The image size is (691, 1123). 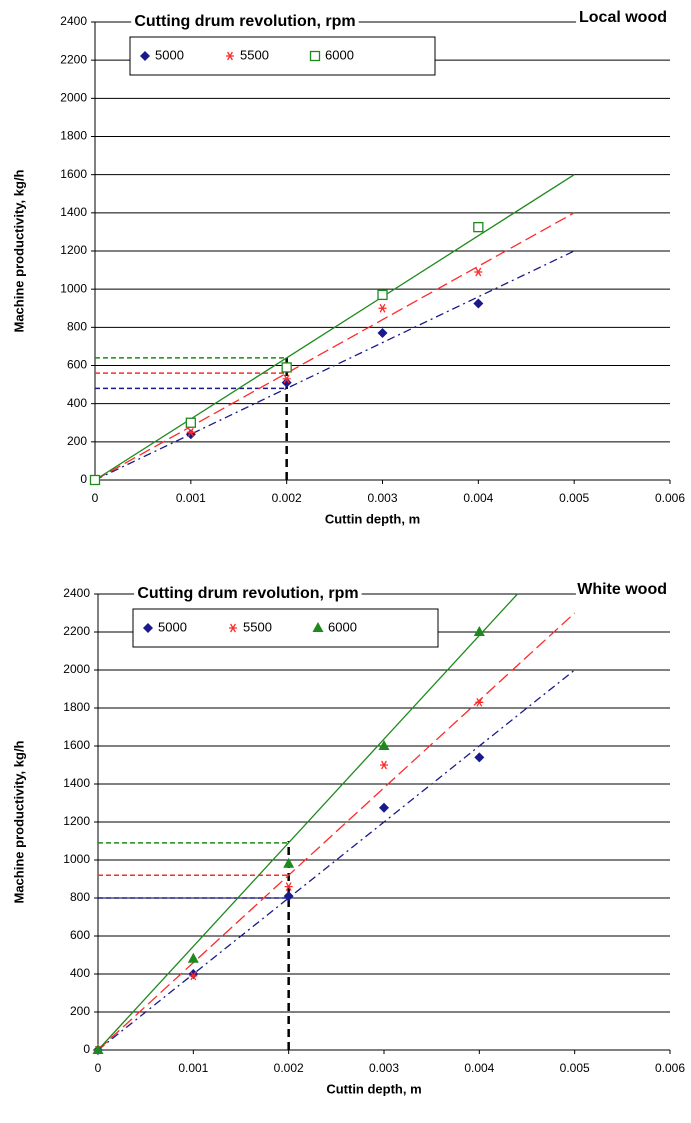 I want to click on chart-subtitle: Local wood, so click(x=623, y=17).